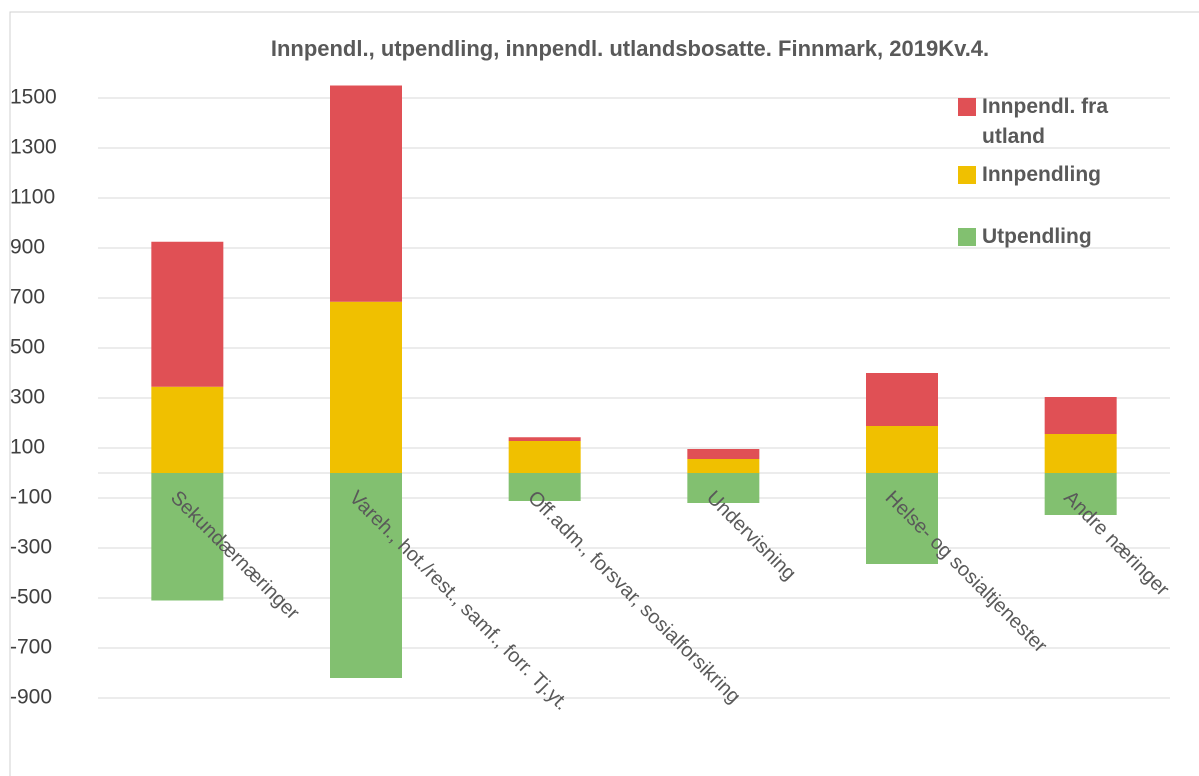 The height and width of the screenshot is (776, 1199). Describe the element at coordinates (1041, 174) in the screenshot. I see `legend-label: Innpendling` at that location.